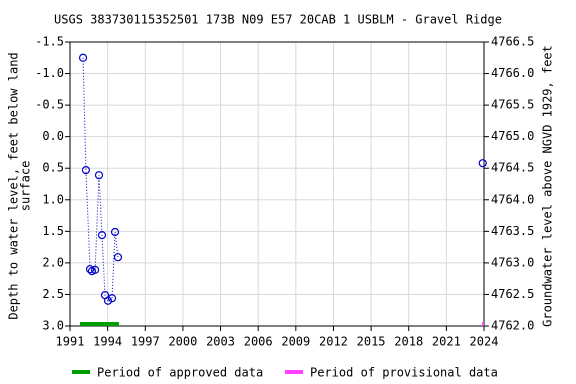  I want to click on y2-tick-label: 4763.0, so click(512, 262).